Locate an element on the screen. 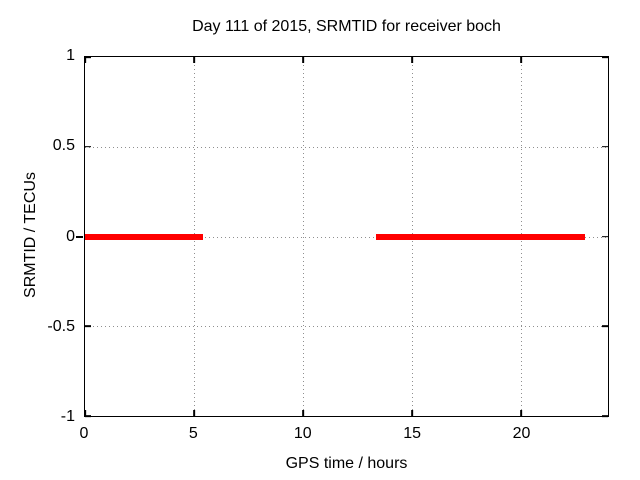 The width and height of the screenshot is (640, 480). y-tick-right-0.5 is located at coordinates (605, 146).